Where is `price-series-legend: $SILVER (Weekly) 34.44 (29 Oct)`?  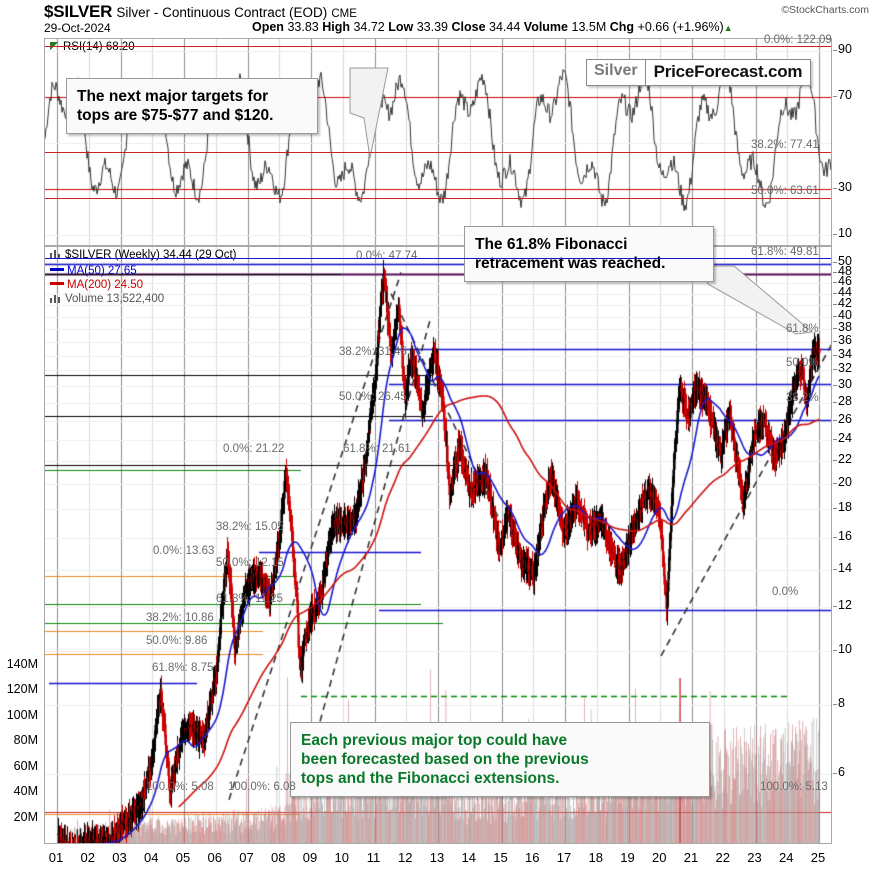 price-series-legend: $SILVER (Weekly) 34.44 (29 Oct) is located at coordinates (143, 256).